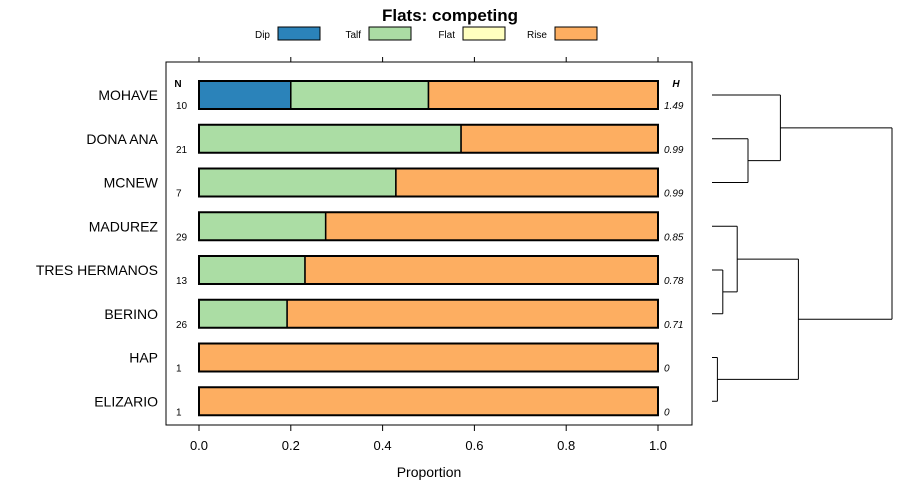  I want to click on bar-dona-ana-rise, so click(559, 139).